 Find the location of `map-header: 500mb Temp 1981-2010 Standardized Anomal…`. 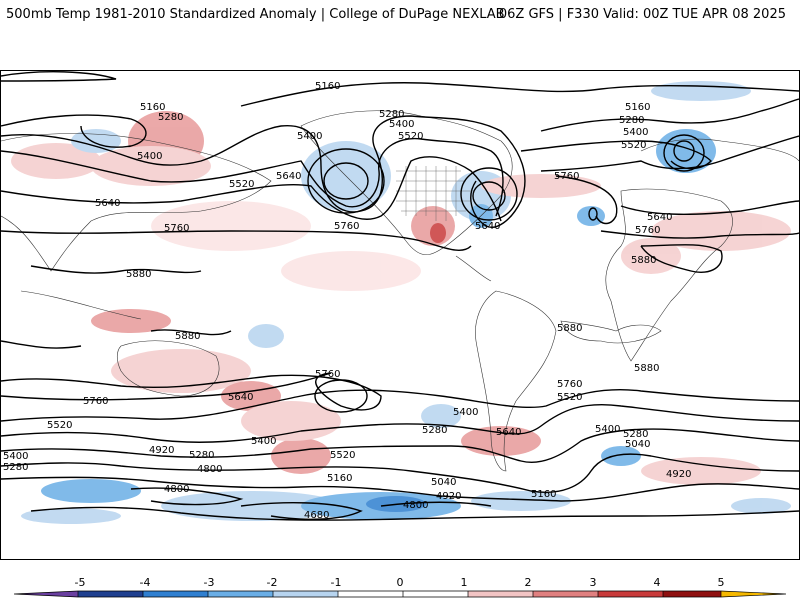

map-header: 500mb Temp 1981-2010 Standardized Anomal… is located at coordinates (400, 14).